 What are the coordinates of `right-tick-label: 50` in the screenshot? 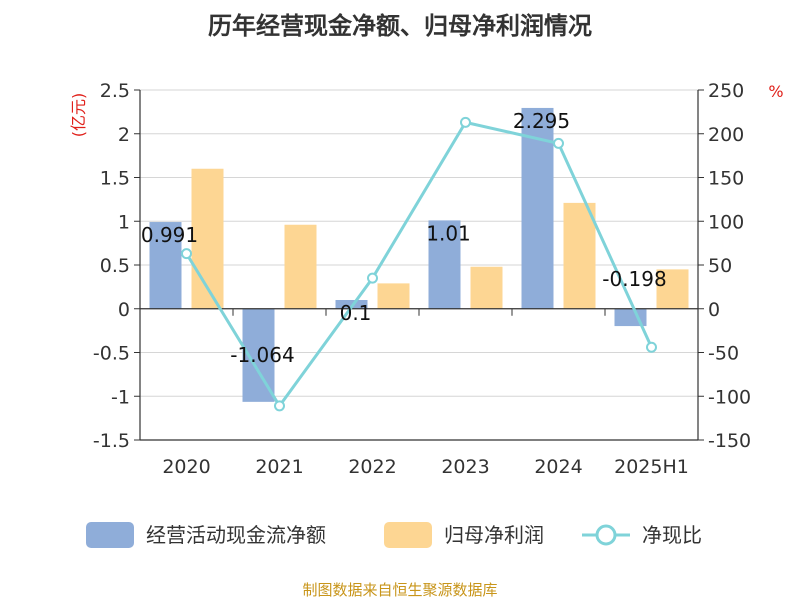 It's located at (720, 266).